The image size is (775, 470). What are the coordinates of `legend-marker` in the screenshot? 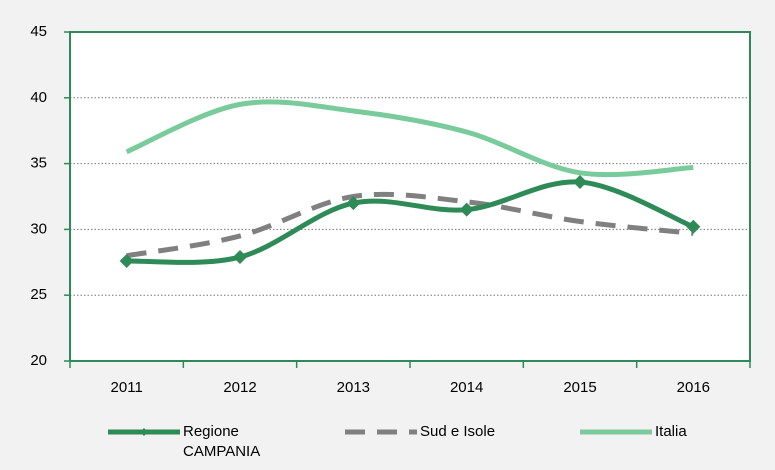 It's located at (144, 432).